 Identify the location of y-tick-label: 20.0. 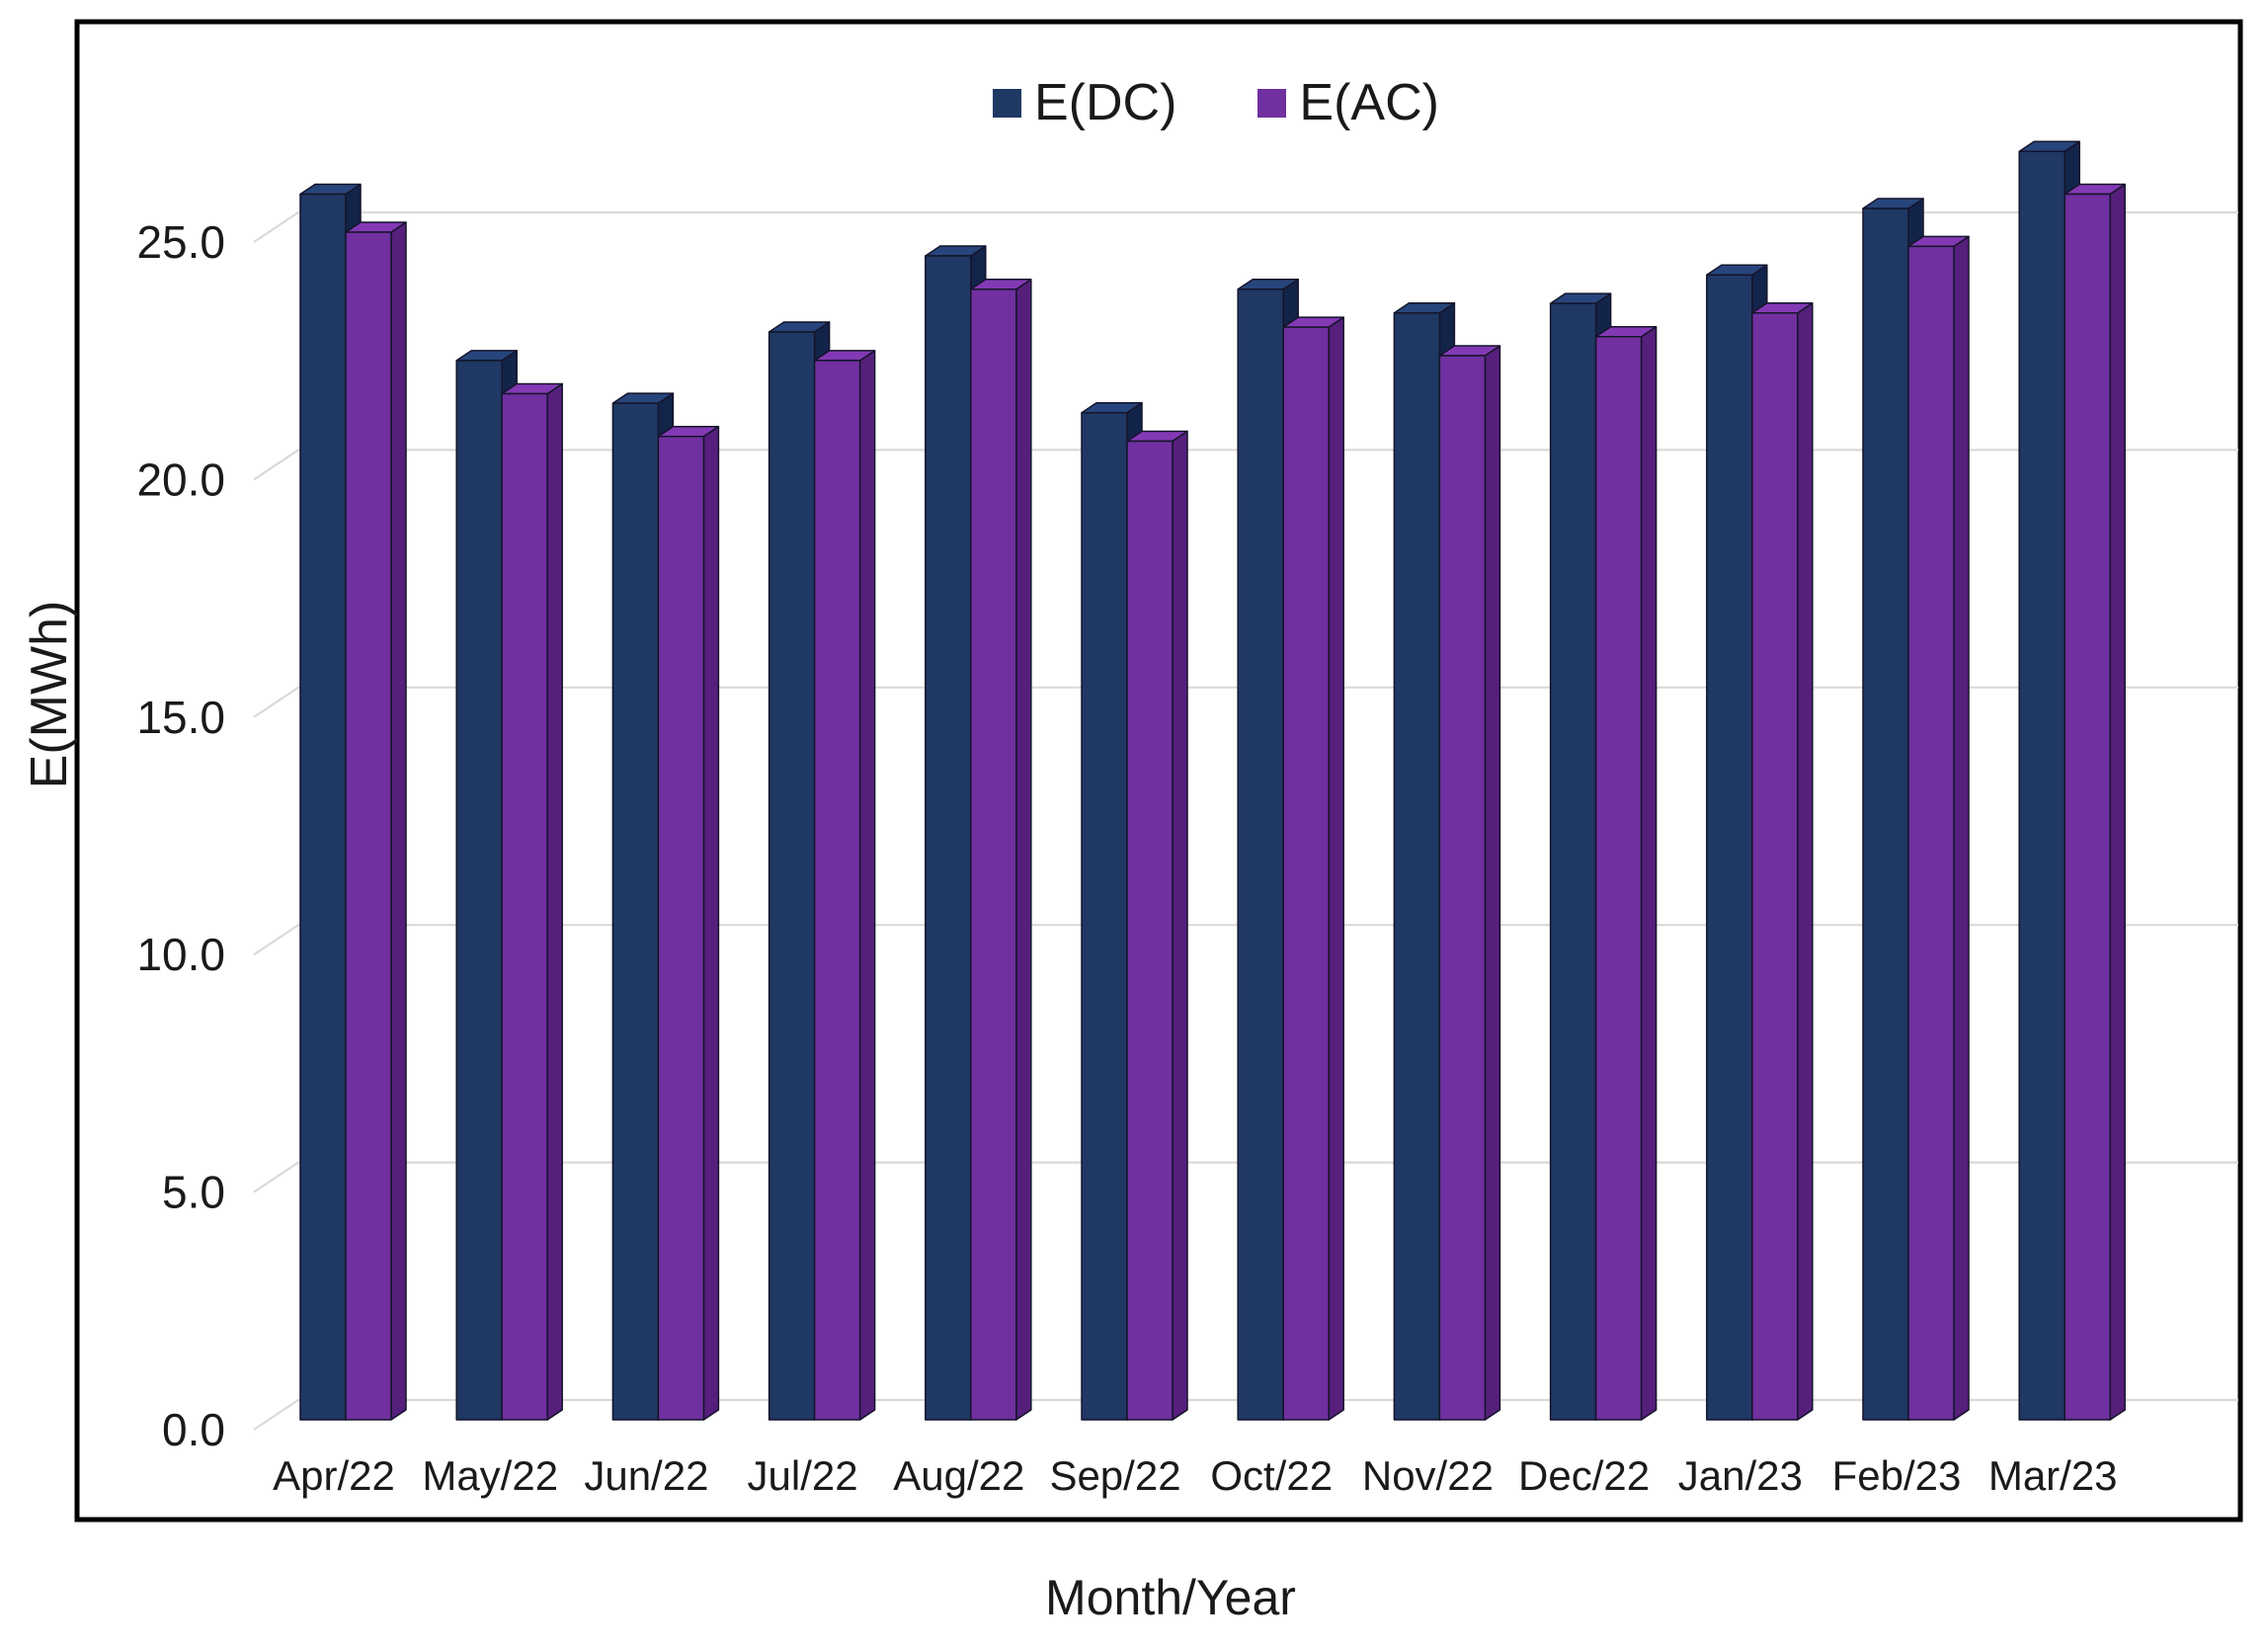
(180, 479).